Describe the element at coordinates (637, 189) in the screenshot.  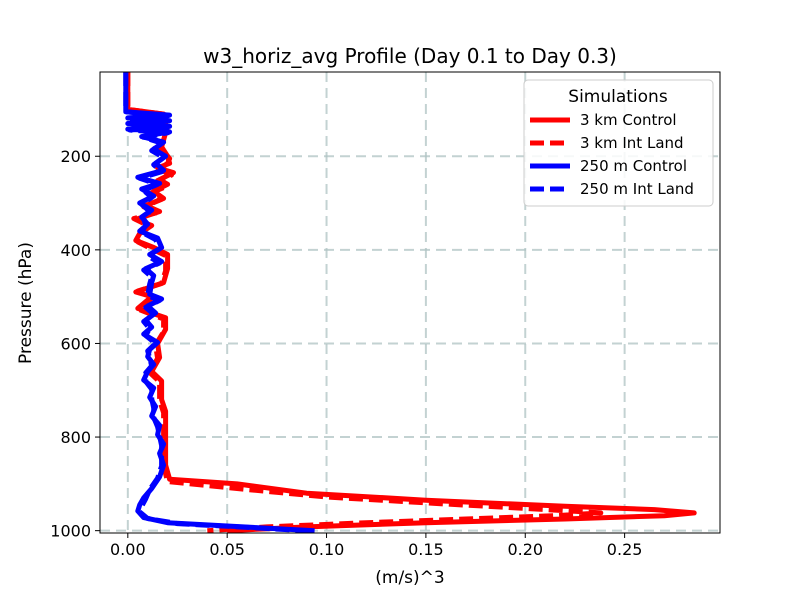
I see `legend-label: 250 m Int Land` at that location.